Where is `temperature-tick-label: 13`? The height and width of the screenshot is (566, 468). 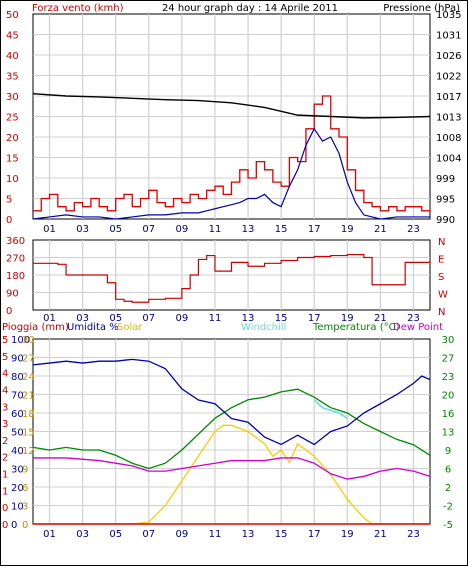 temperature-tick-label: 13 is located at coordinates (448, 433).